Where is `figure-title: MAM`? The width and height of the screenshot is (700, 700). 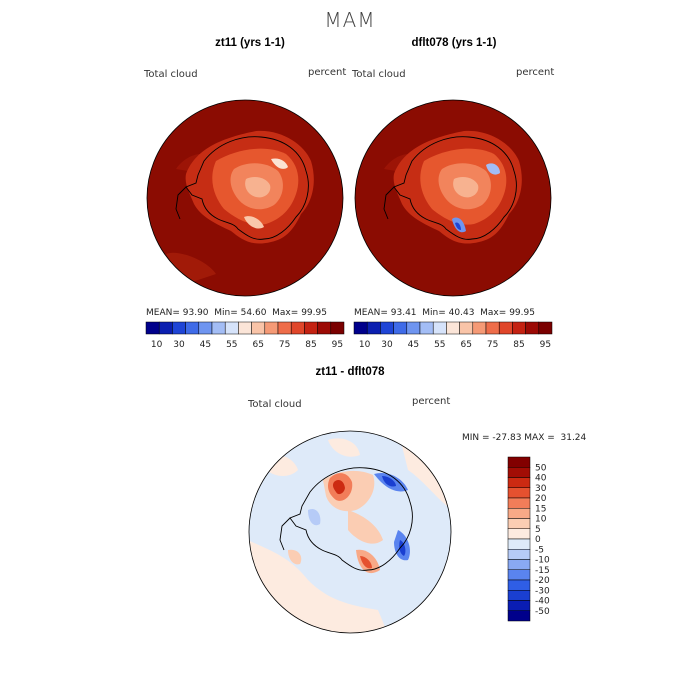
figure-title: MAM is located at coordinates (350, 20).